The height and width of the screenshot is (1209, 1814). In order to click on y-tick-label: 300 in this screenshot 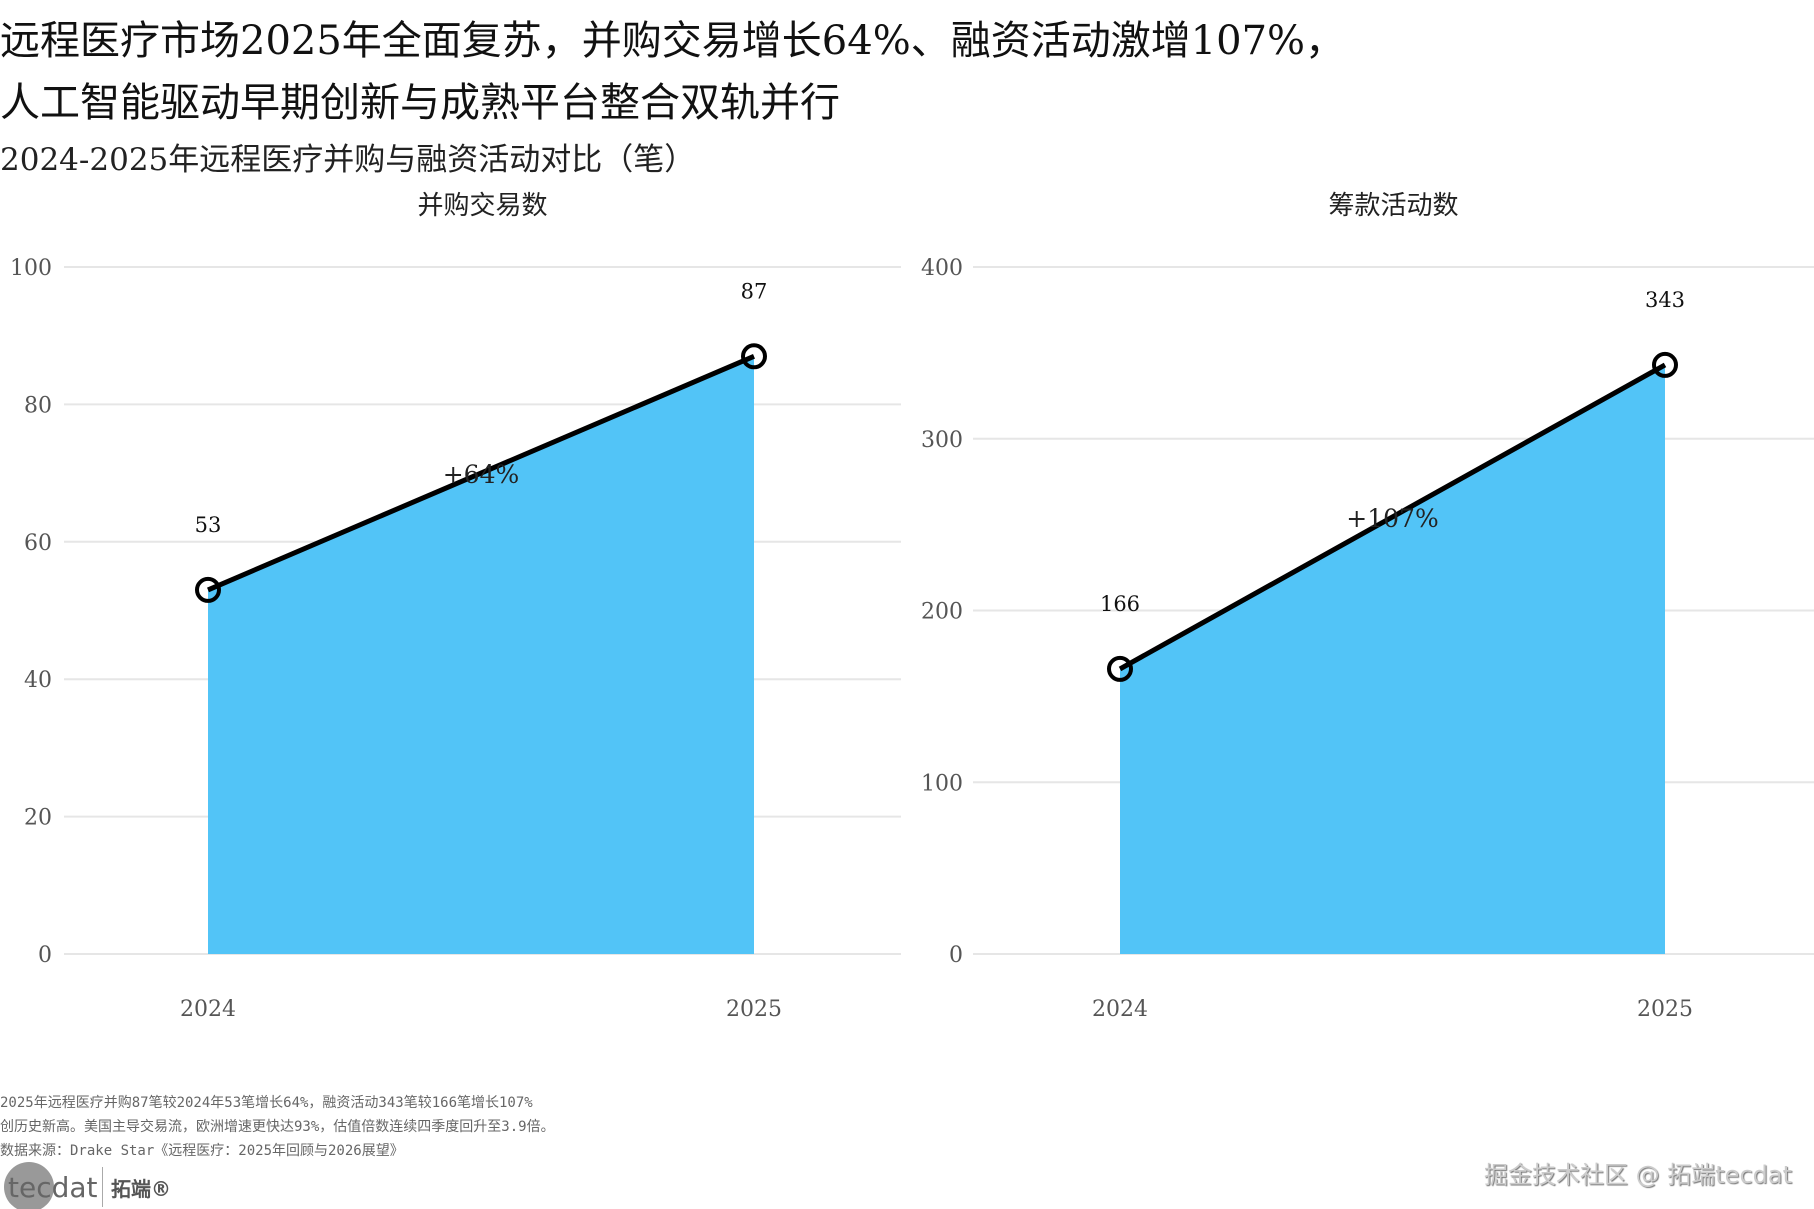, I will do `click(942, 440)`.